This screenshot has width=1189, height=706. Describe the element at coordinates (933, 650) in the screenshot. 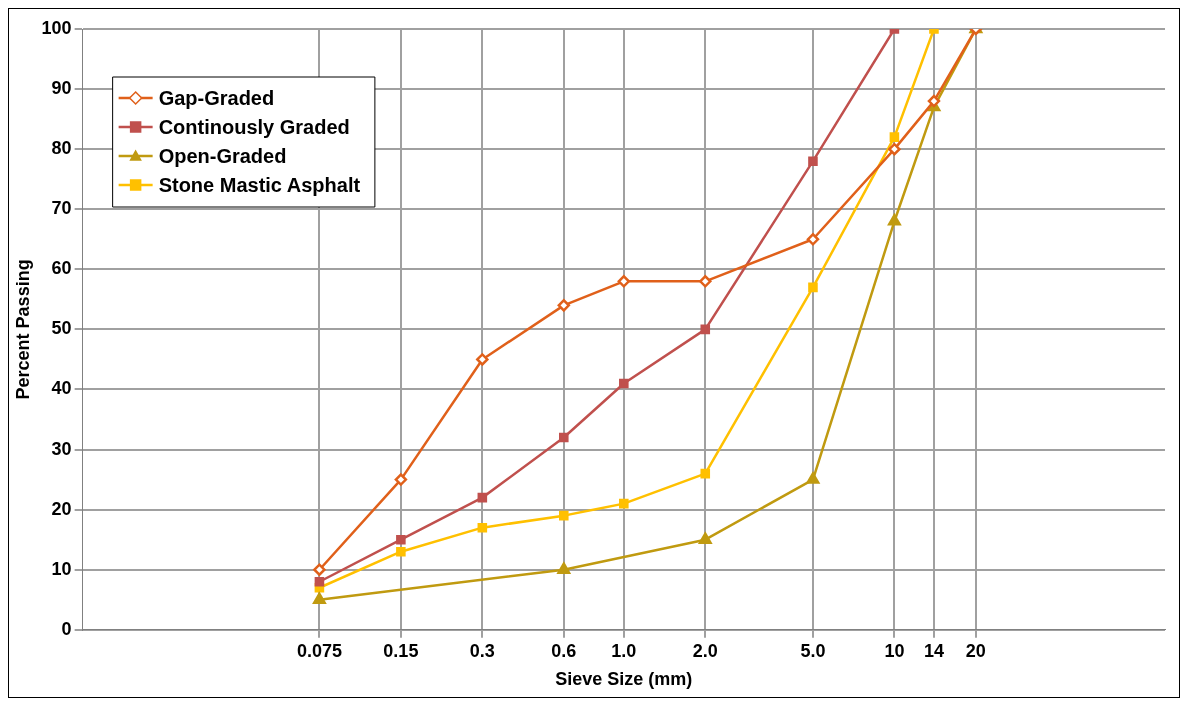

I see `x-tick-label: 14` at that location.